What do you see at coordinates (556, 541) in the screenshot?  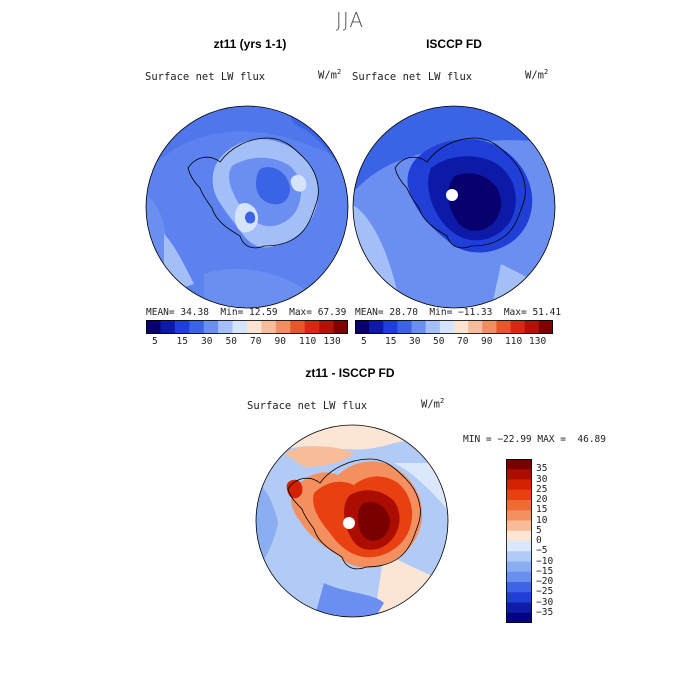 I see `diff-colorbar-ticks: 35 30 25 20 15 10 5 0 −5 −10 −15 −20 −25 −30 −35` at bounding box center [556, 541].